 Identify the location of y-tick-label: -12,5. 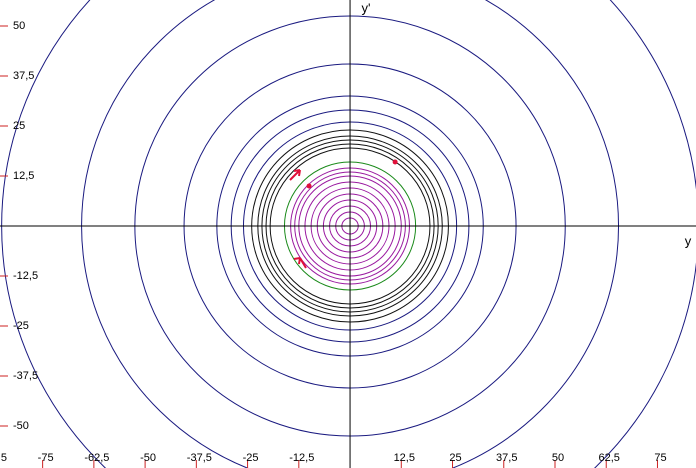
(25, 276).